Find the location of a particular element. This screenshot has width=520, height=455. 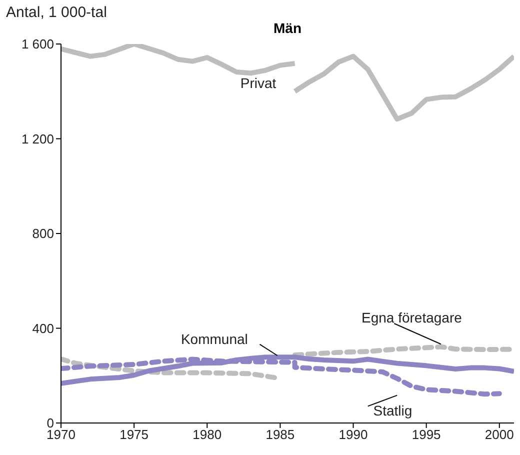

y-tick-label: 800 is located at coordinates (43, 234).